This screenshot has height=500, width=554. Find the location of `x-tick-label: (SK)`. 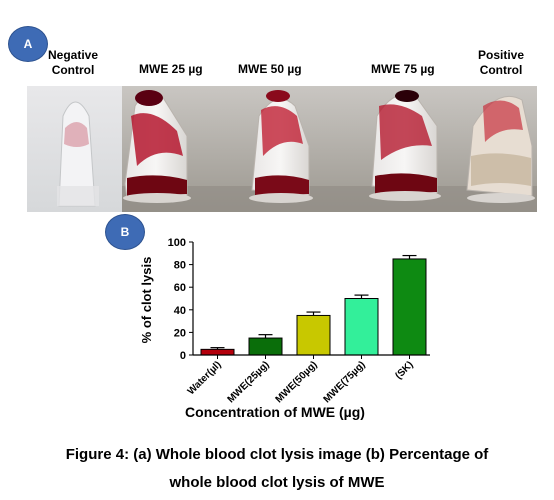

x-tick-label: (SK) is located at coordinates (404, 370).